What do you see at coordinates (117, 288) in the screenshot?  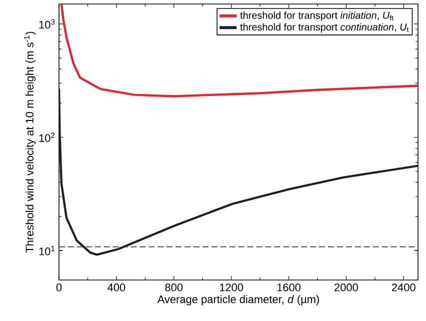 I see `x-tick-label: 400` at bounding box center [117, 288].